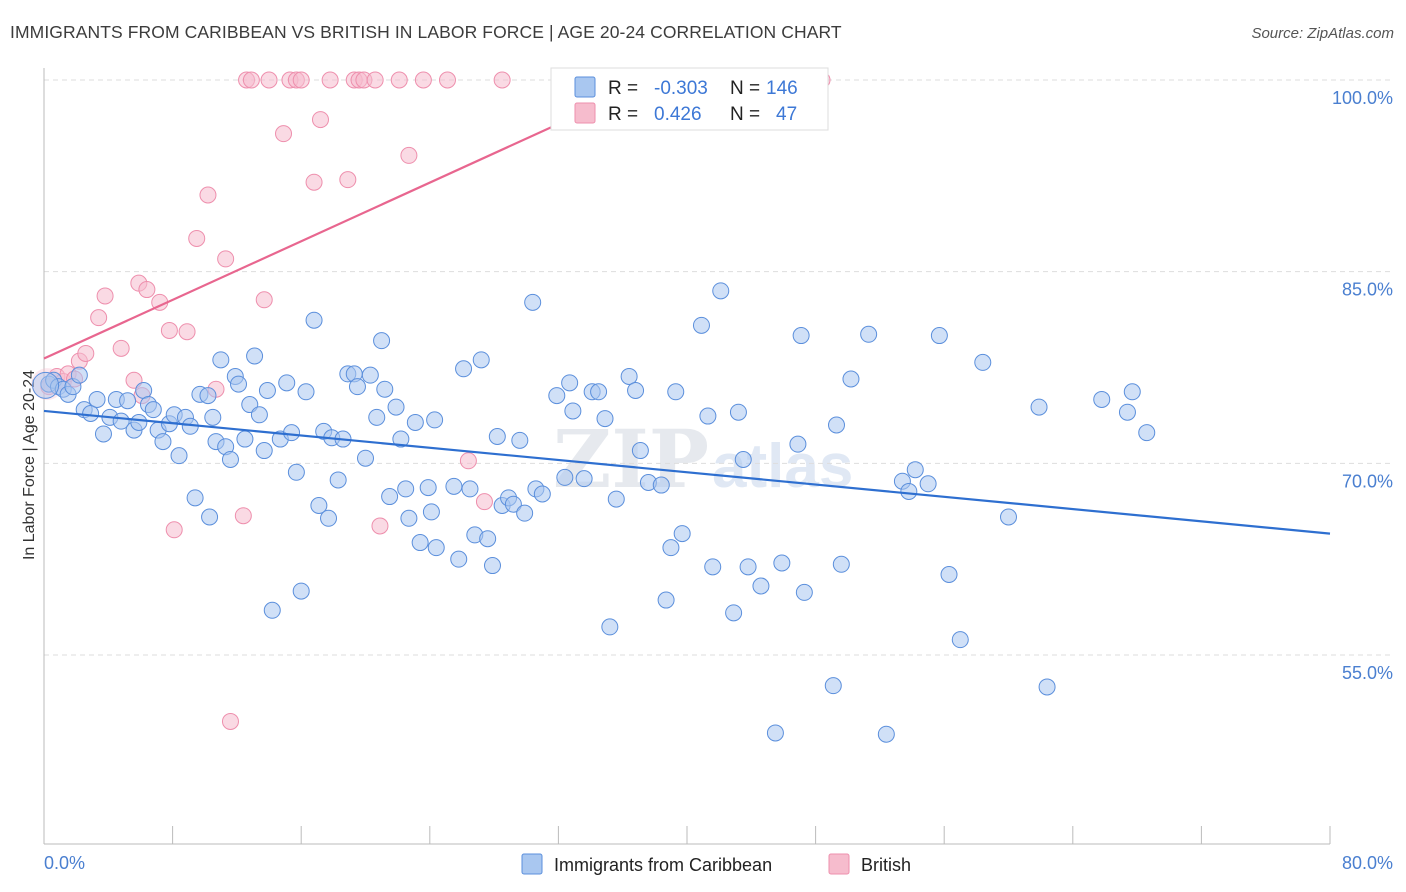 The width and height of the screenshot is (1406, 892). I want to click on correlation-legend: R = -0.303 N = 146 R = 0.426 N = 47, so click(689, 99).